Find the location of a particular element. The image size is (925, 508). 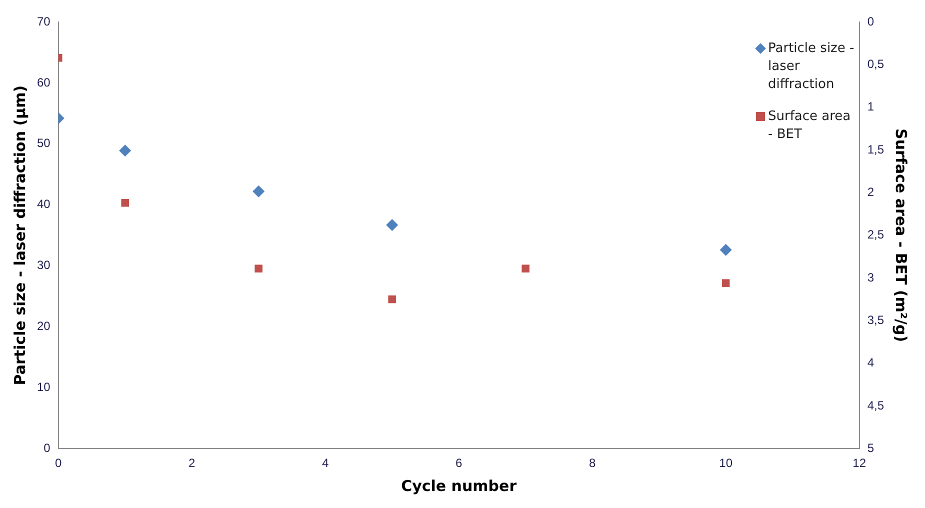

y2-tick-label: 1,5 is located at coordinates (875, 149).